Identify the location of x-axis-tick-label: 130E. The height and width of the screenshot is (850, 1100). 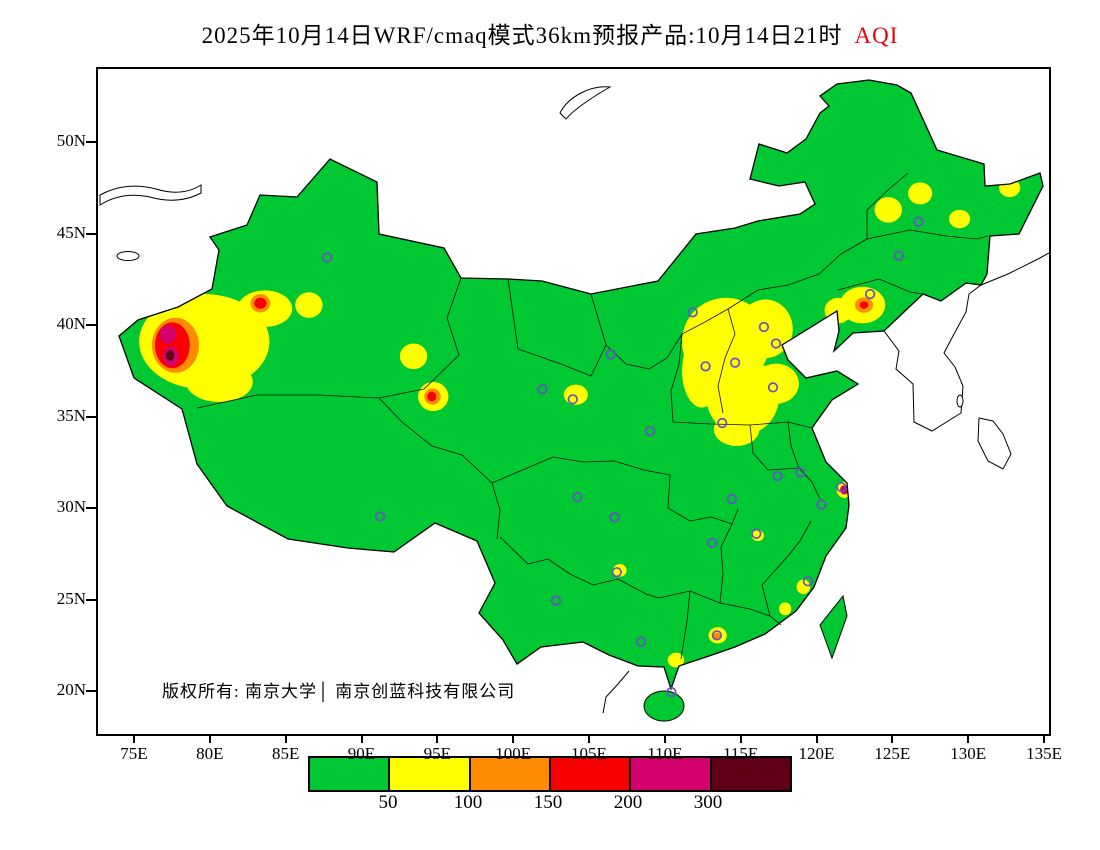
(968, 753).